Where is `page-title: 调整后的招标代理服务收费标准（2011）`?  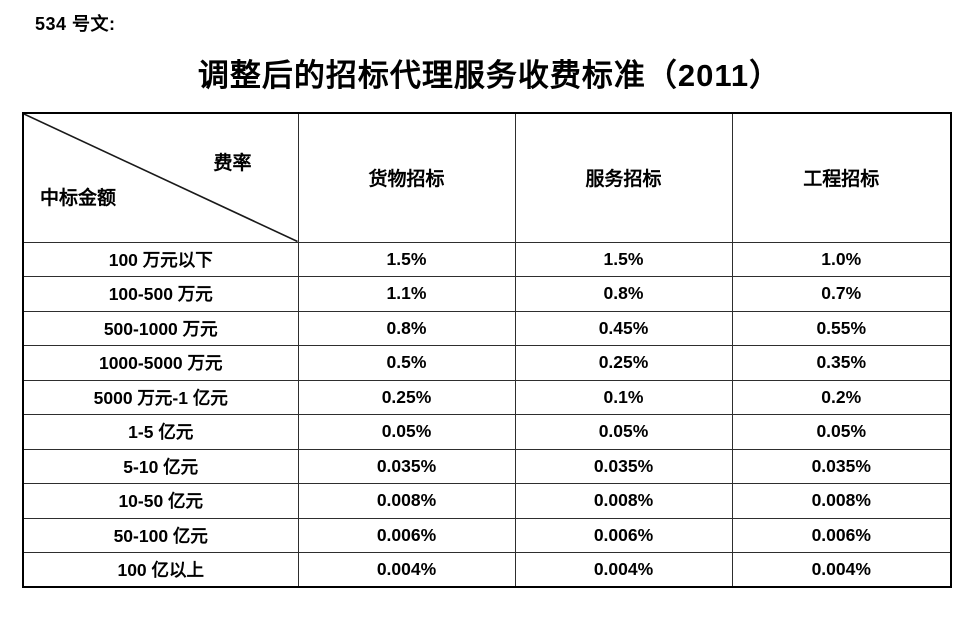
page-title: 调整后的招标代理服务收费标准（2011） is located at coordinates (489, 75).